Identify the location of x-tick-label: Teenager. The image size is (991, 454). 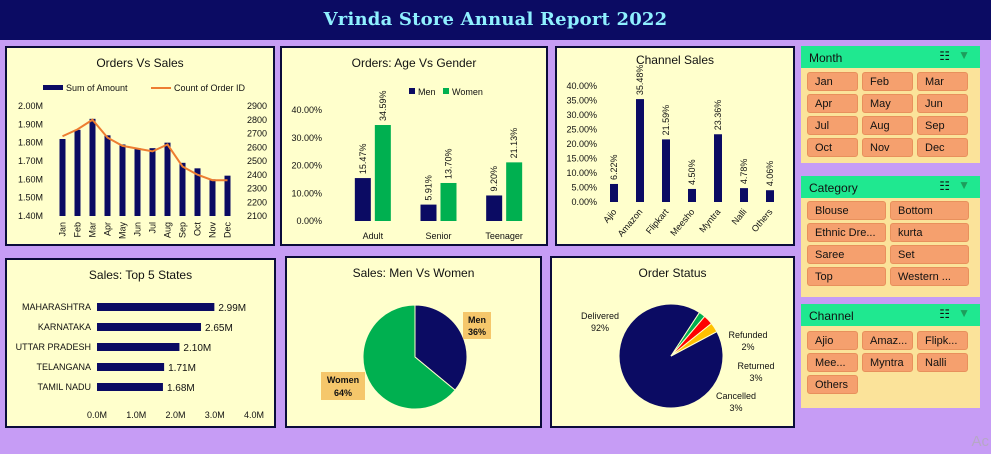
(504, 236).